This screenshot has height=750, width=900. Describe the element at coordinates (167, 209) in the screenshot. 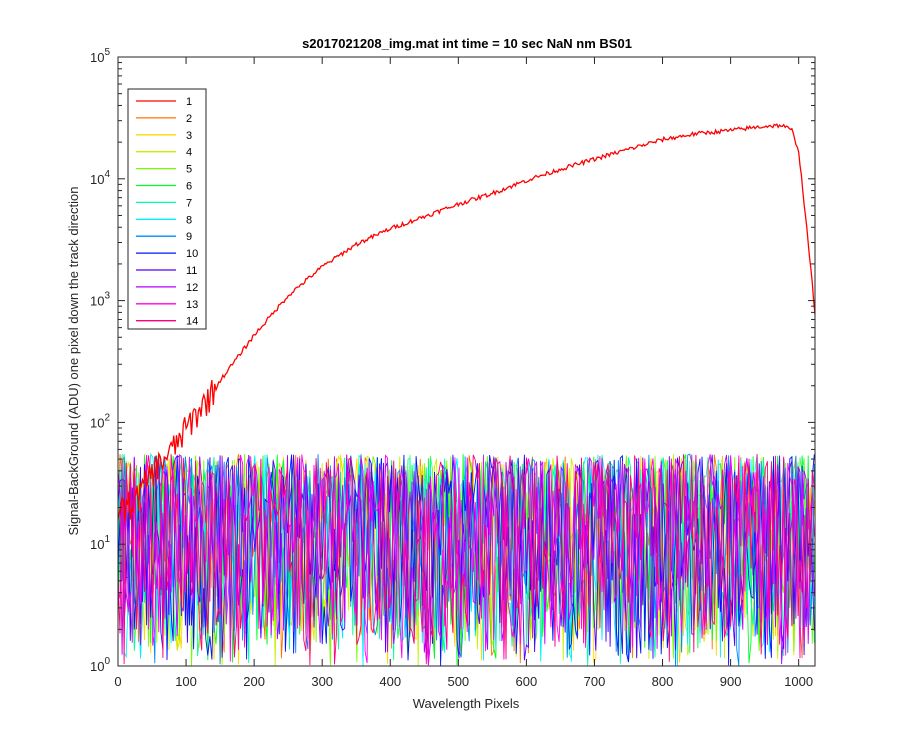

I see `legend-box` at that location.